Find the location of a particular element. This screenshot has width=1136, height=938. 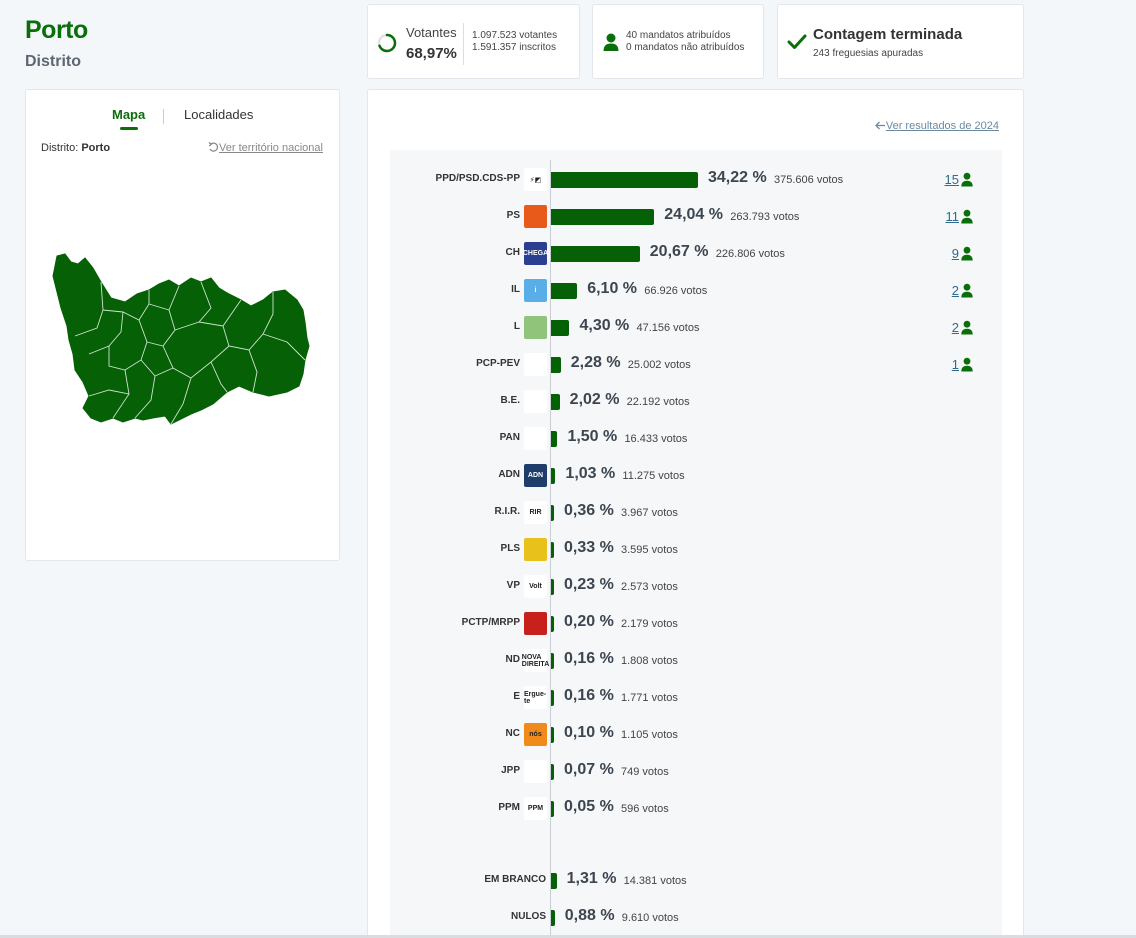

party-name: VP is located at coordinates (513, 585).